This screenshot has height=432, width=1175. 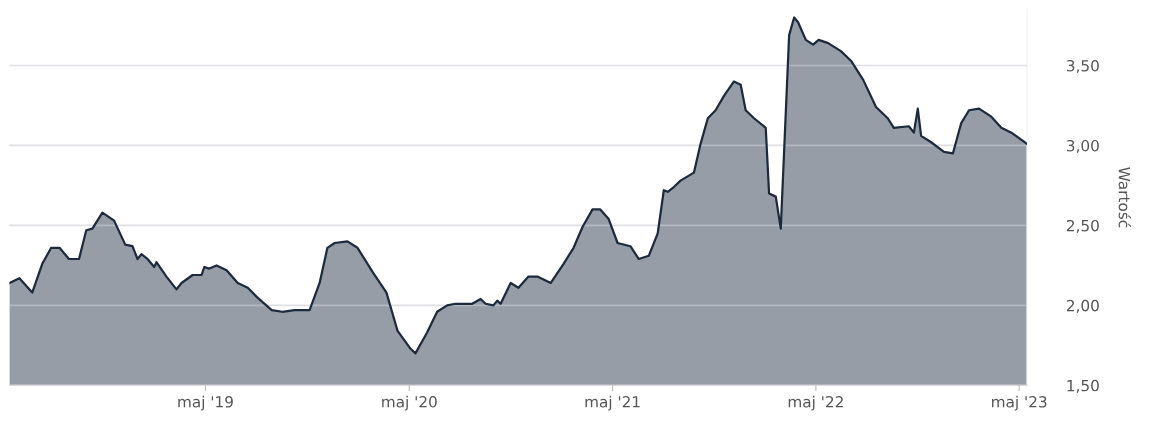 What do you see at coordinates (205, 403) in the screenshot?
I see `x-tick-label: maj '19` at bounding box center [205, 403].